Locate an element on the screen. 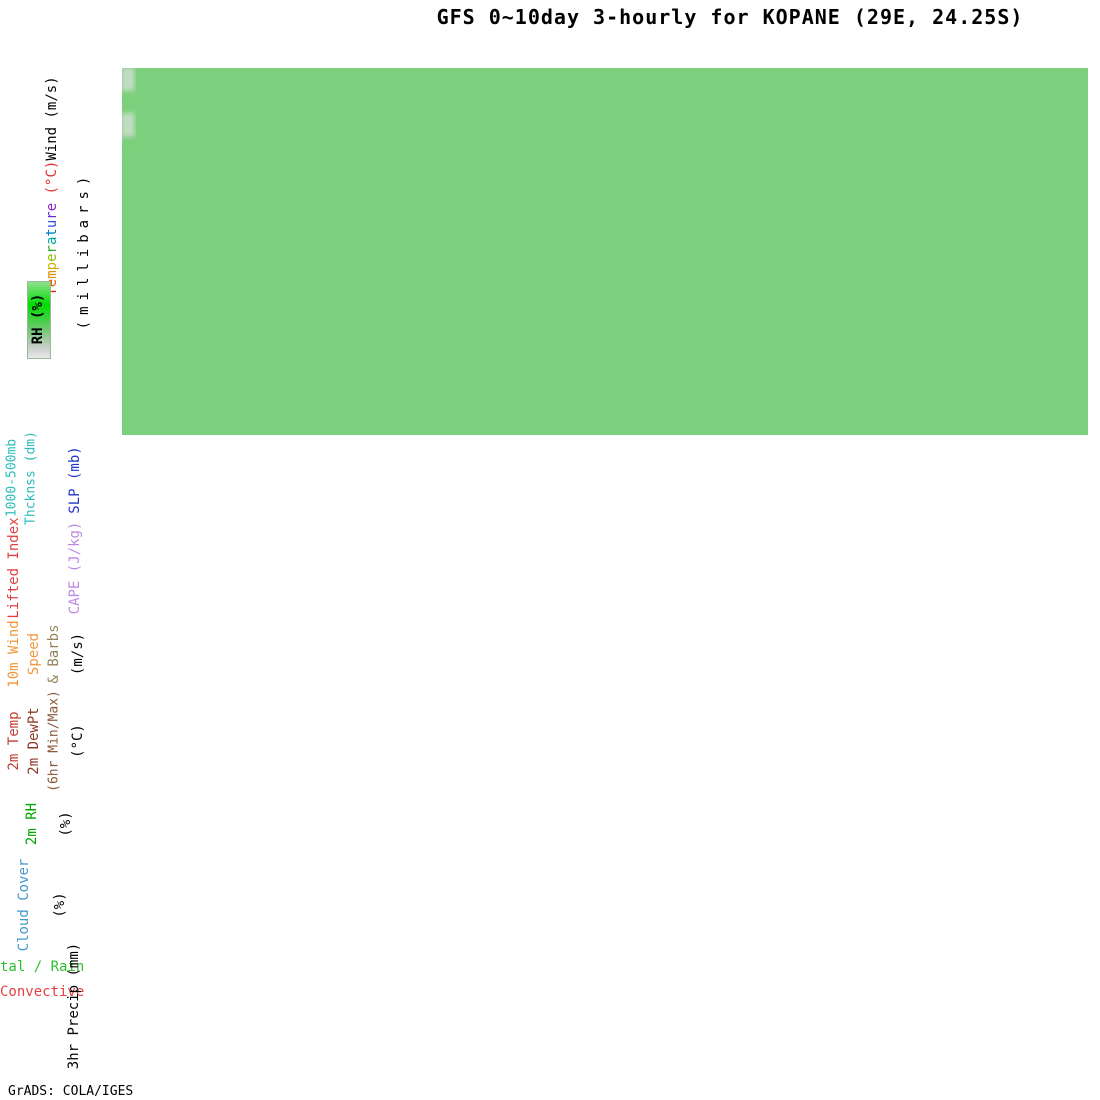  cloud-unit-label: (%) is located at coordinates (60, 905).